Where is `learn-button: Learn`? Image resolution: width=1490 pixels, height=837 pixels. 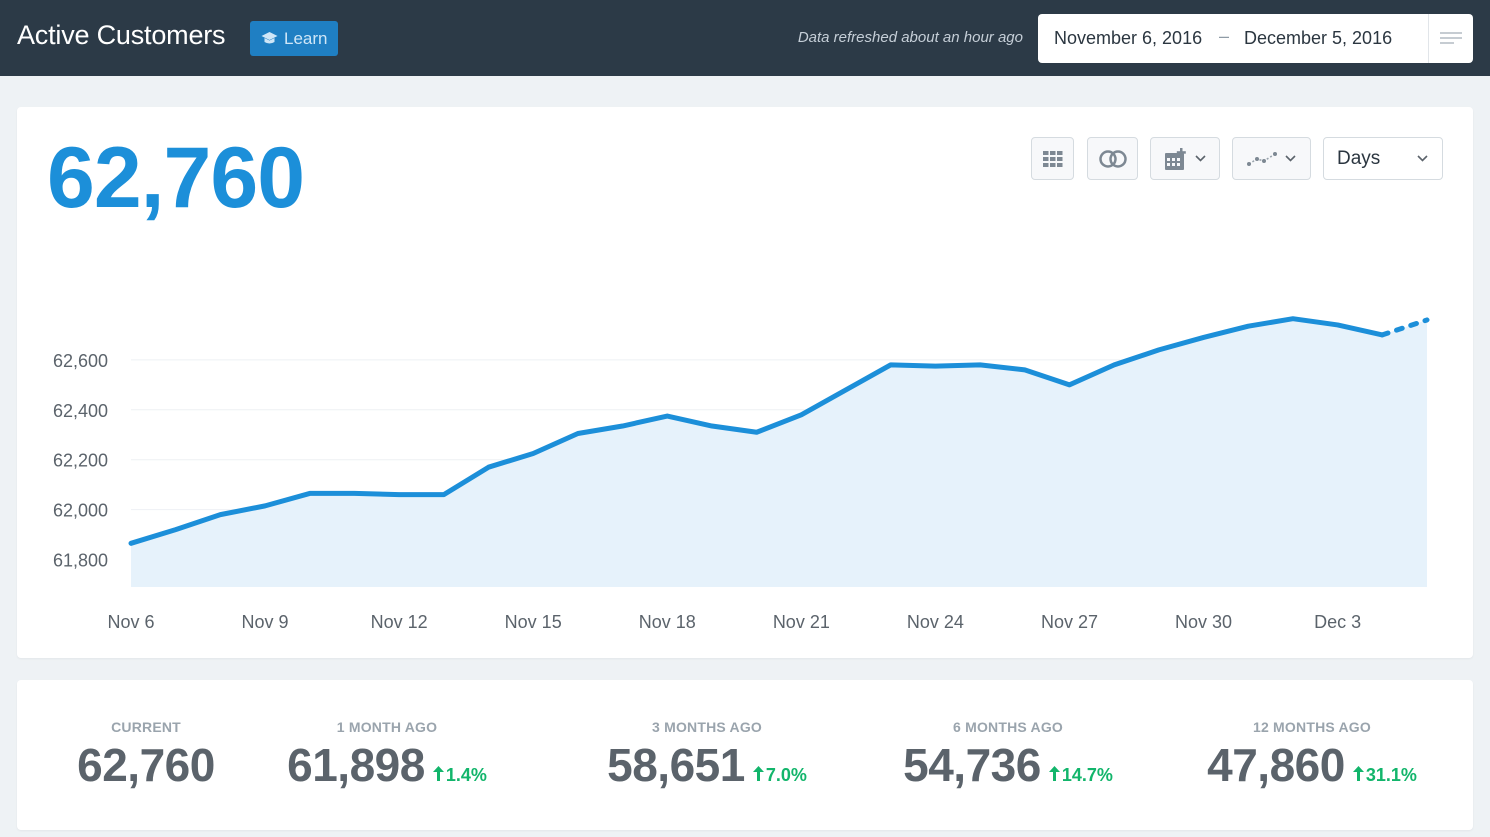
learn-button: Learn is located at coordinates (294, 38).